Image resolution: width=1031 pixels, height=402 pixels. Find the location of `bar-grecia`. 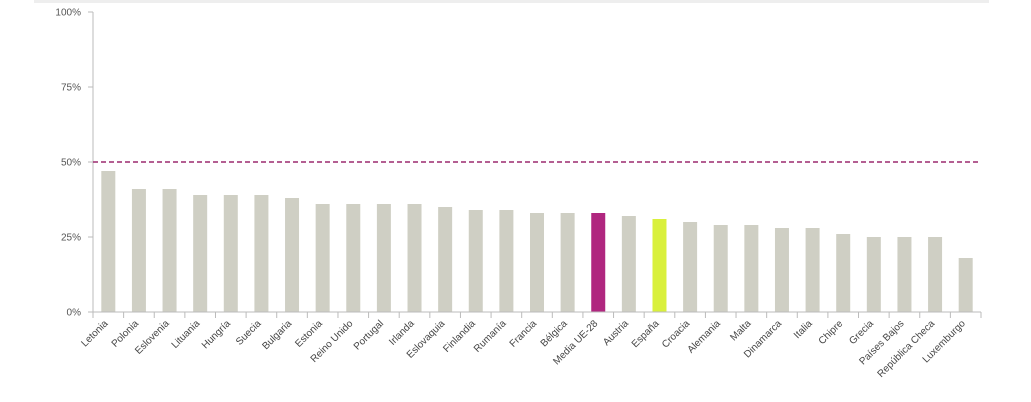

bar-grecia is located at coordinates (873, 274).